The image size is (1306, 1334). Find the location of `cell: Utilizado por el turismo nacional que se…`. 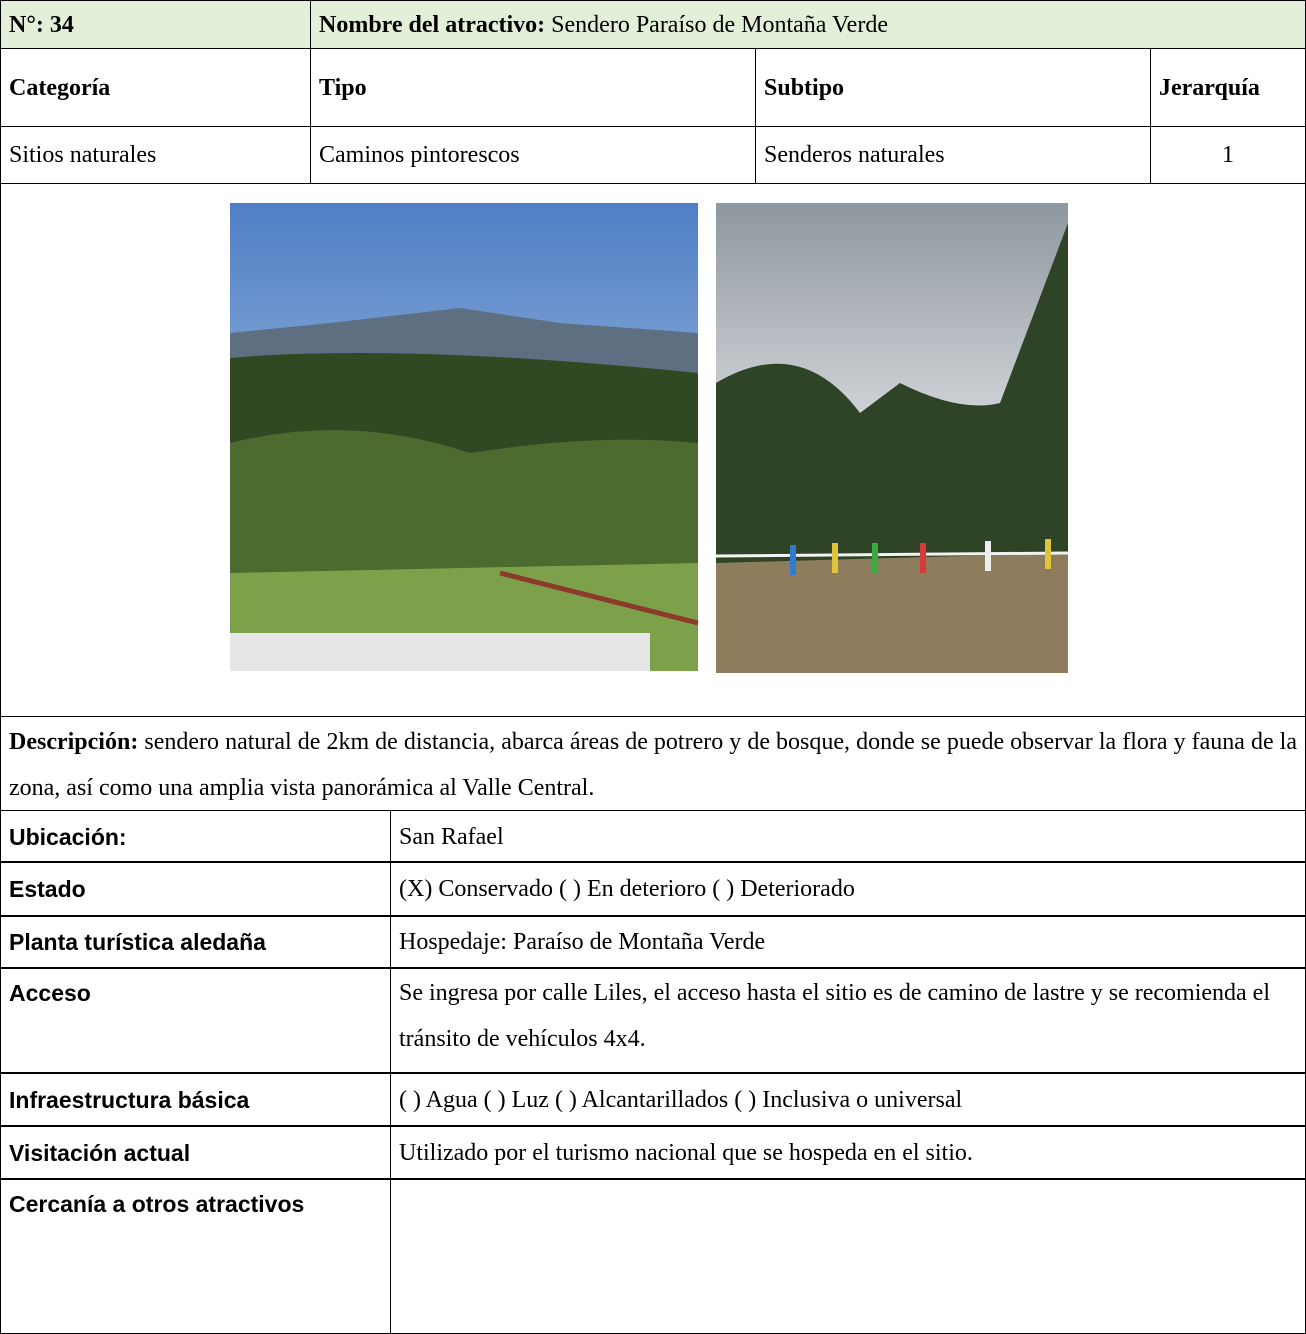

cell: Utilizado por el turismo nacional que se… is located at coordinates (848, 1152).